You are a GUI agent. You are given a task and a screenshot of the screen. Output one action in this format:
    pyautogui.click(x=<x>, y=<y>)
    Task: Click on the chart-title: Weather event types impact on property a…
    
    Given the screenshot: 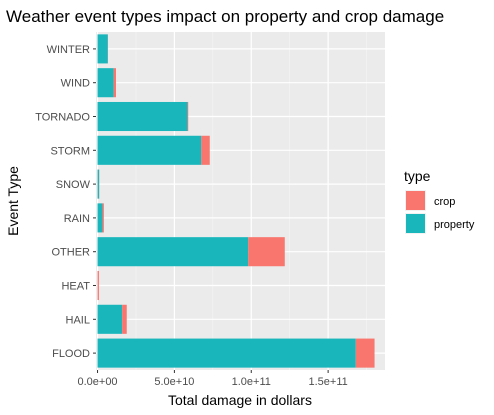 What is the action you would take?
    pyautogui.click(x=225, y=16)
    